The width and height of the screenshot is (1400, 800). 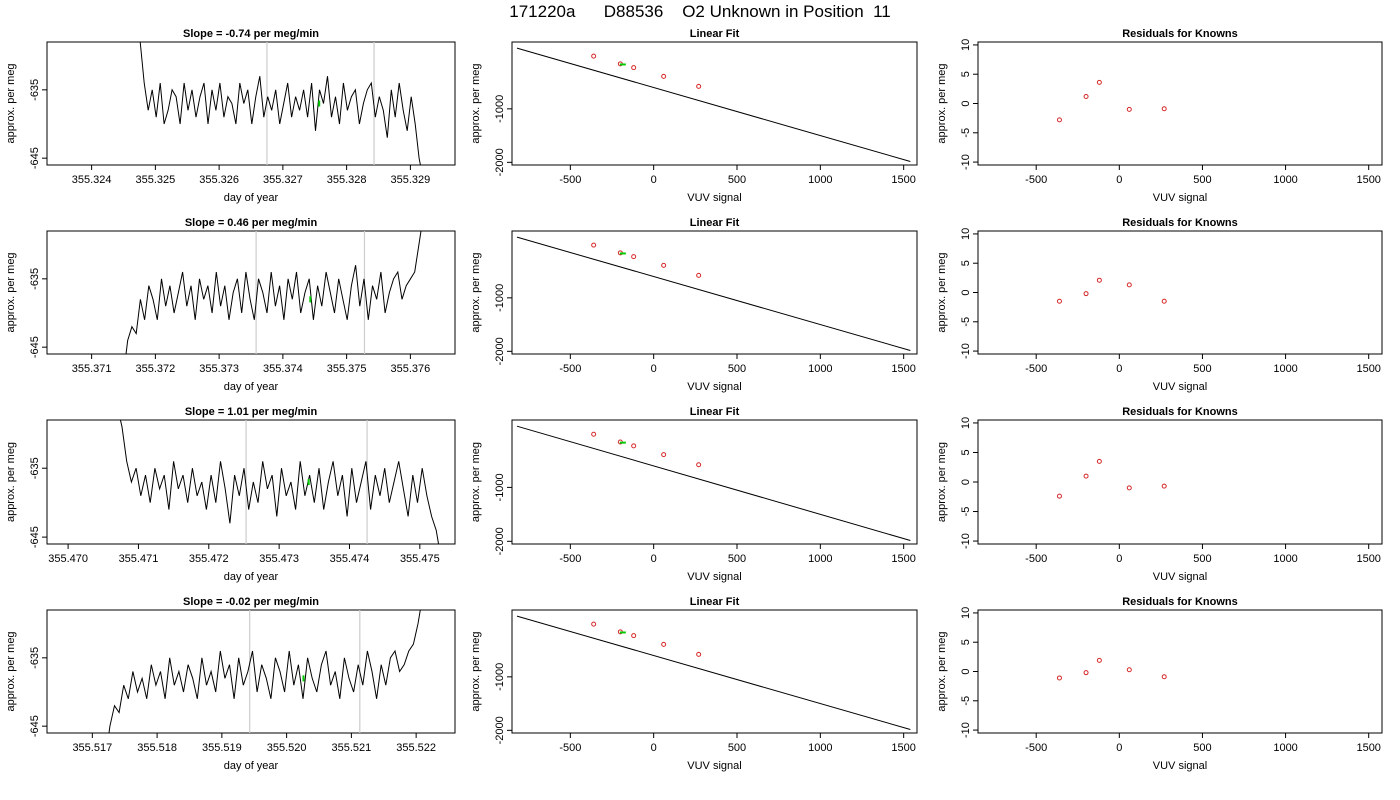 I want to click on x-tick-label: 355.474, so click(x=350, y=559).